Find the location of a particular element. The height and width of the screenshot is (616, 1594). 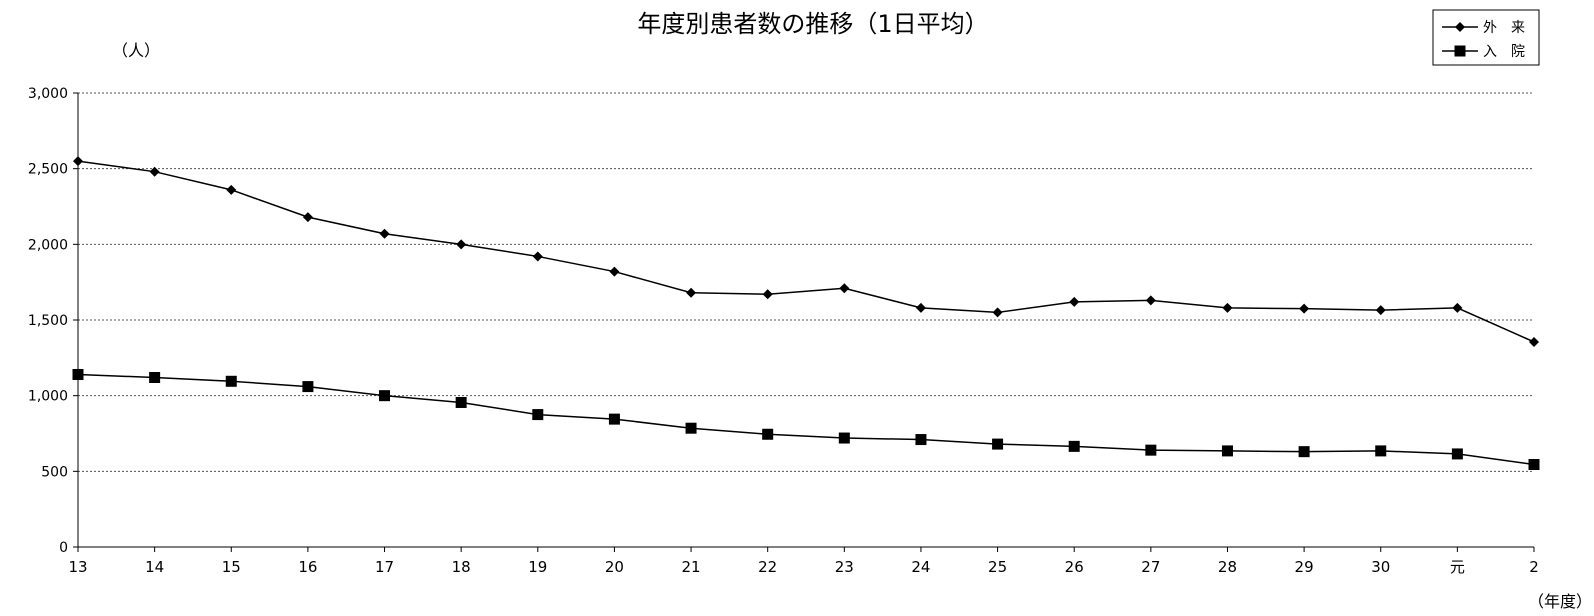

x-tick-label: 17 is located at coordinates (384, 567).